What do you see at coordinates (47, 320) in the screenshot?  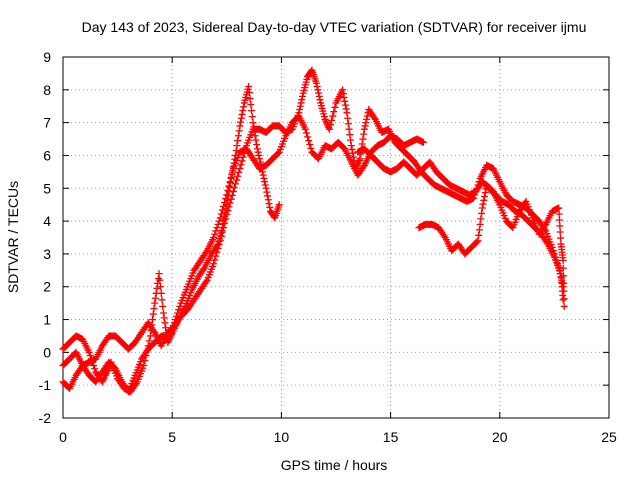 I see `y-tick-label: 1` at bounding box center [47, 320].